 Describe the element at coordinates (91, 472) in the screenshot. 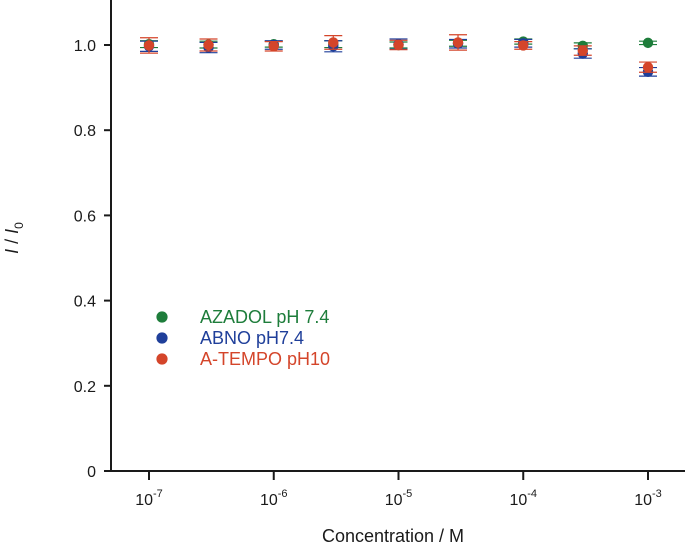

I see `y-tick-label: 0` at that location.